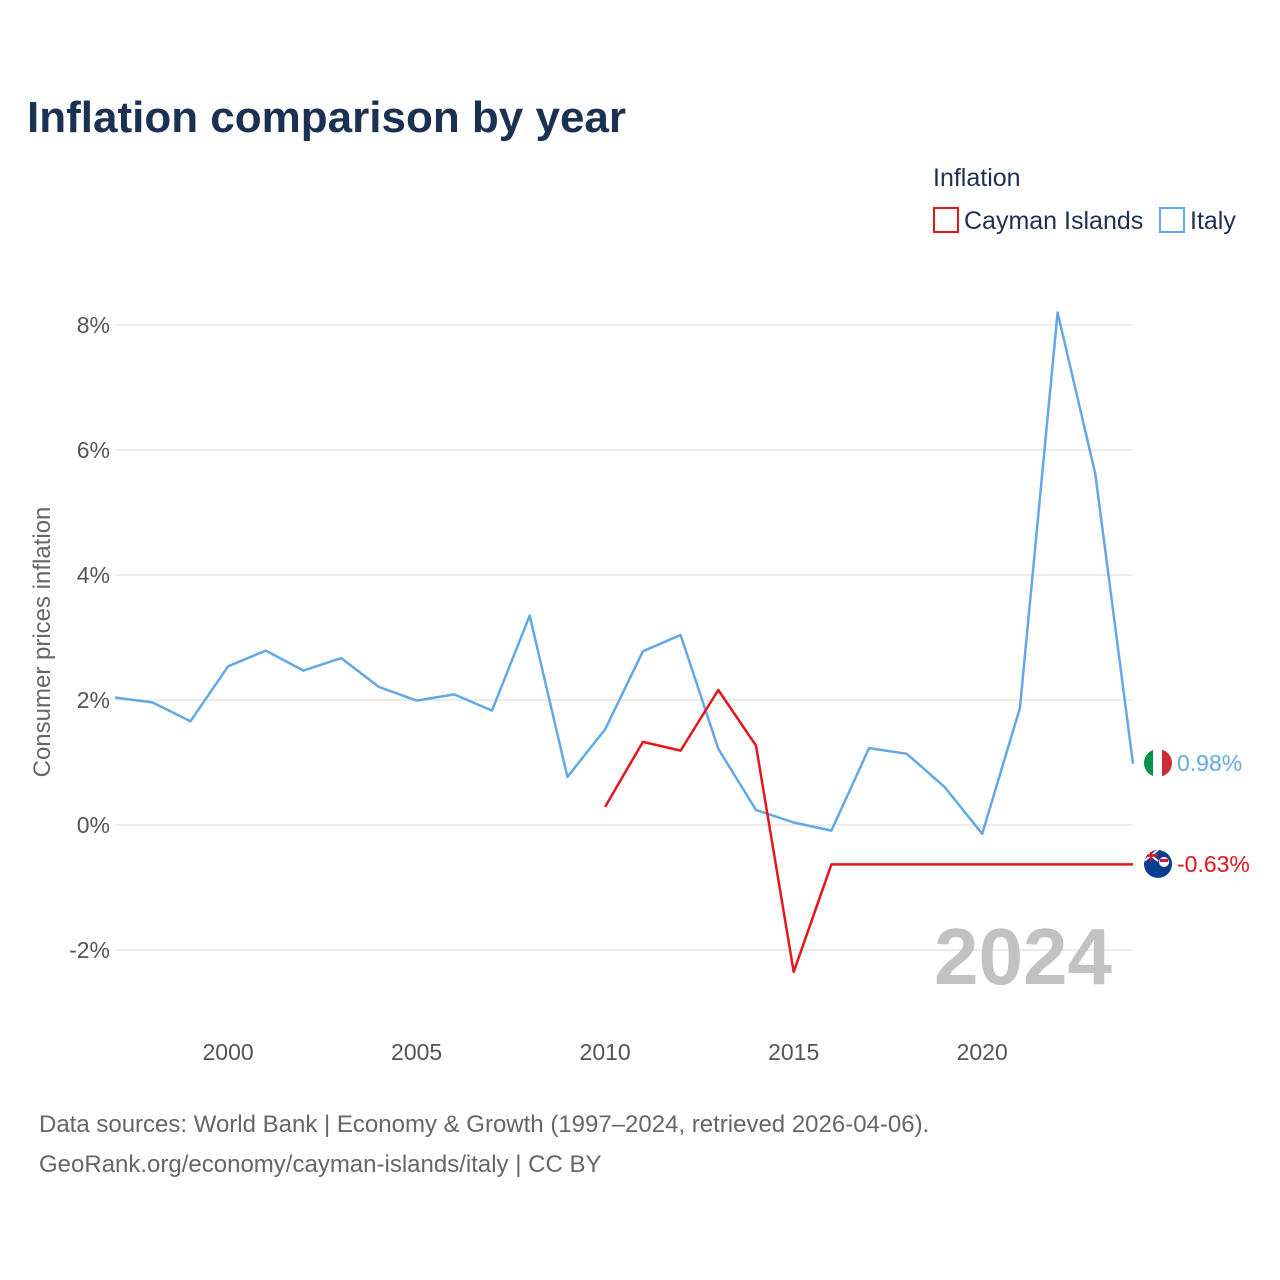 The image size is (1280, 1280). I want to click on cayman-islands-flag-icon, so click(1158, 864).